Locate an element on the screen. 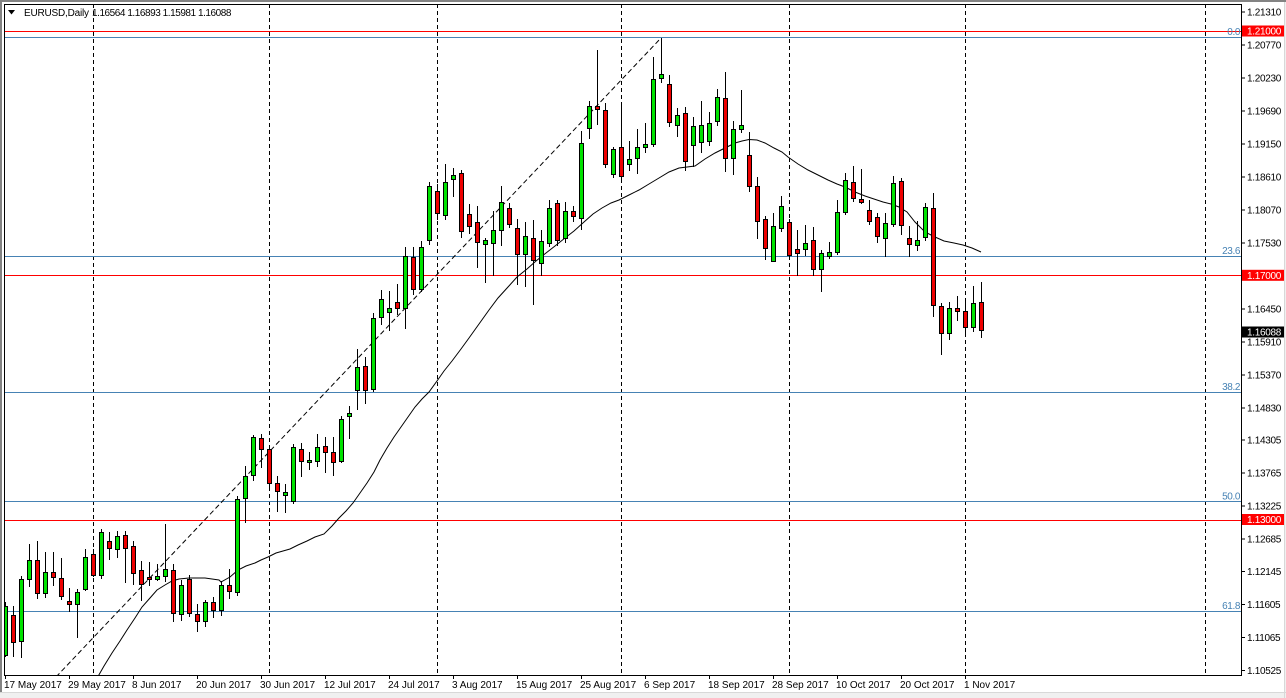 This screenshot has width=1286, height=698. svg-text: 20 Oct 2017 is located at coordinates (927, 685).